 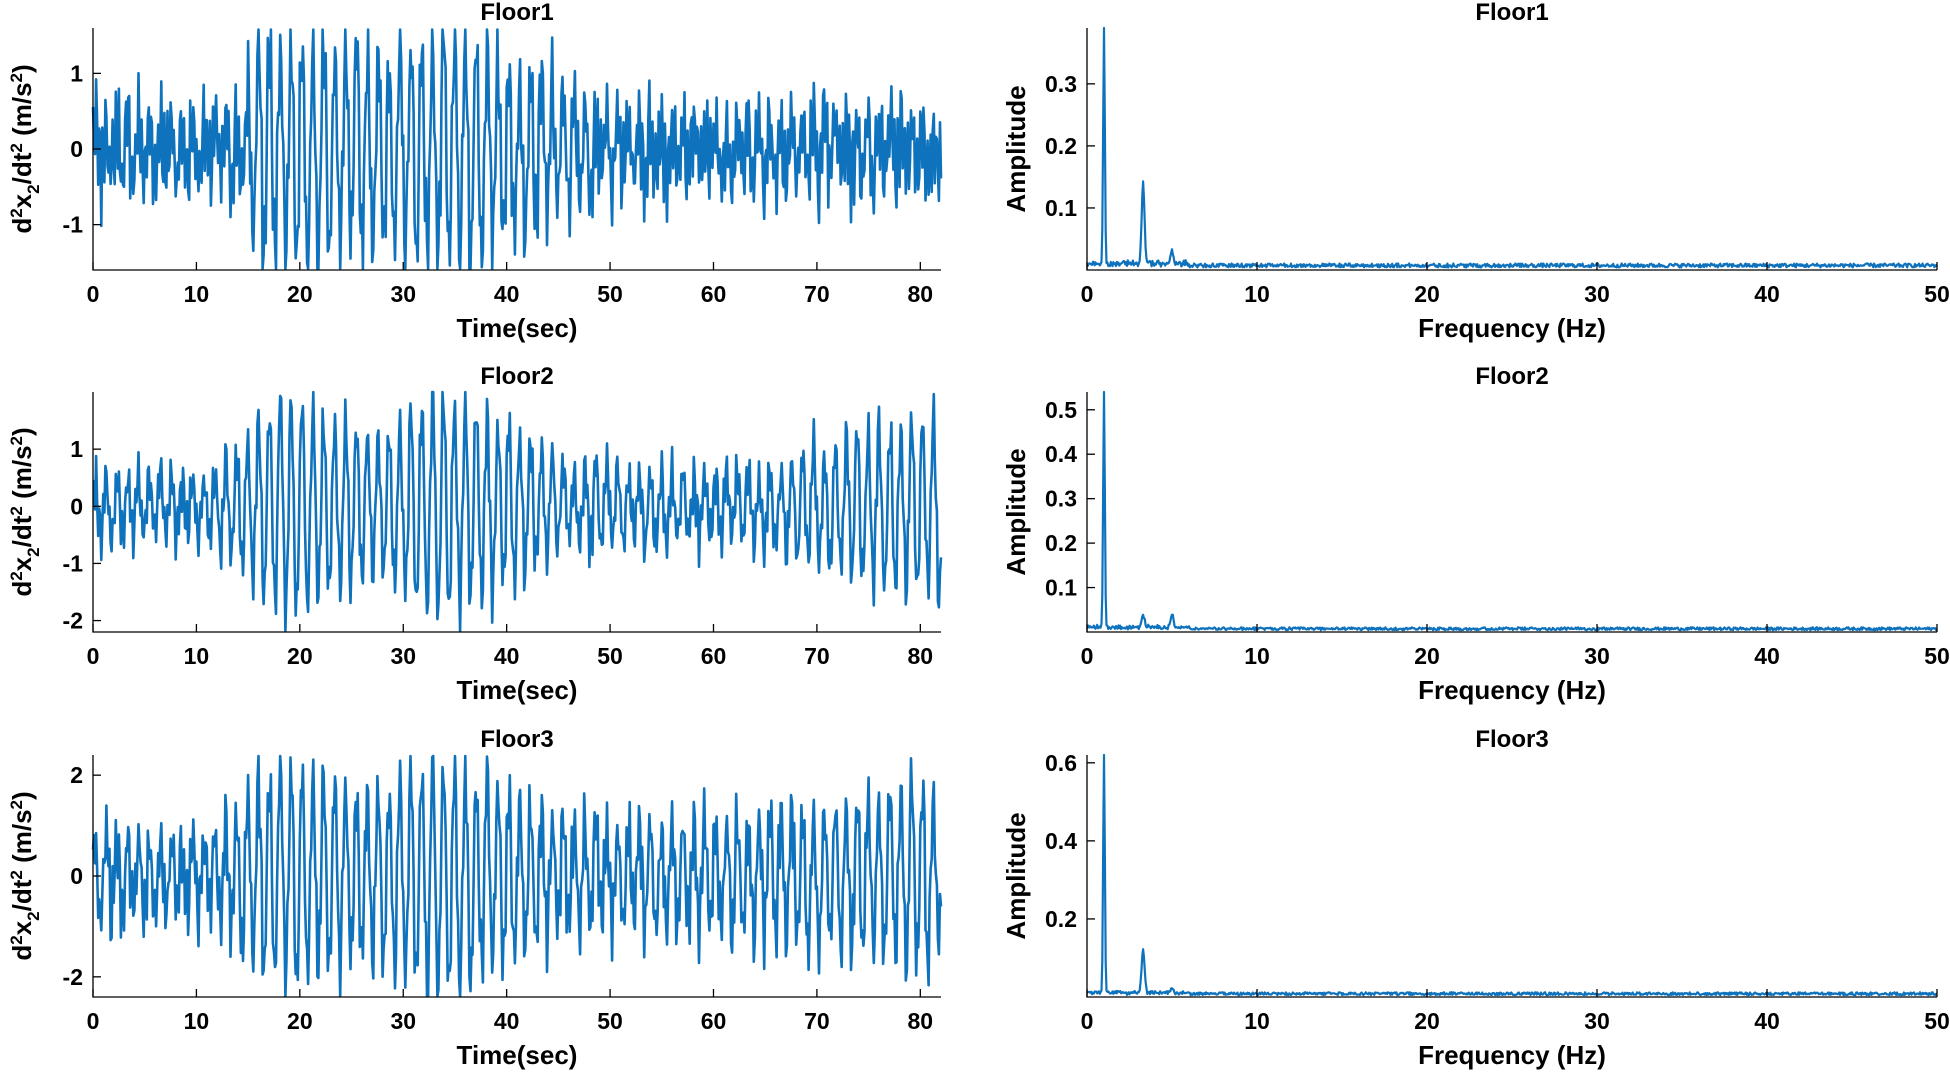 I want to click on y-tick-label: 2, so click(x=76, y=775).